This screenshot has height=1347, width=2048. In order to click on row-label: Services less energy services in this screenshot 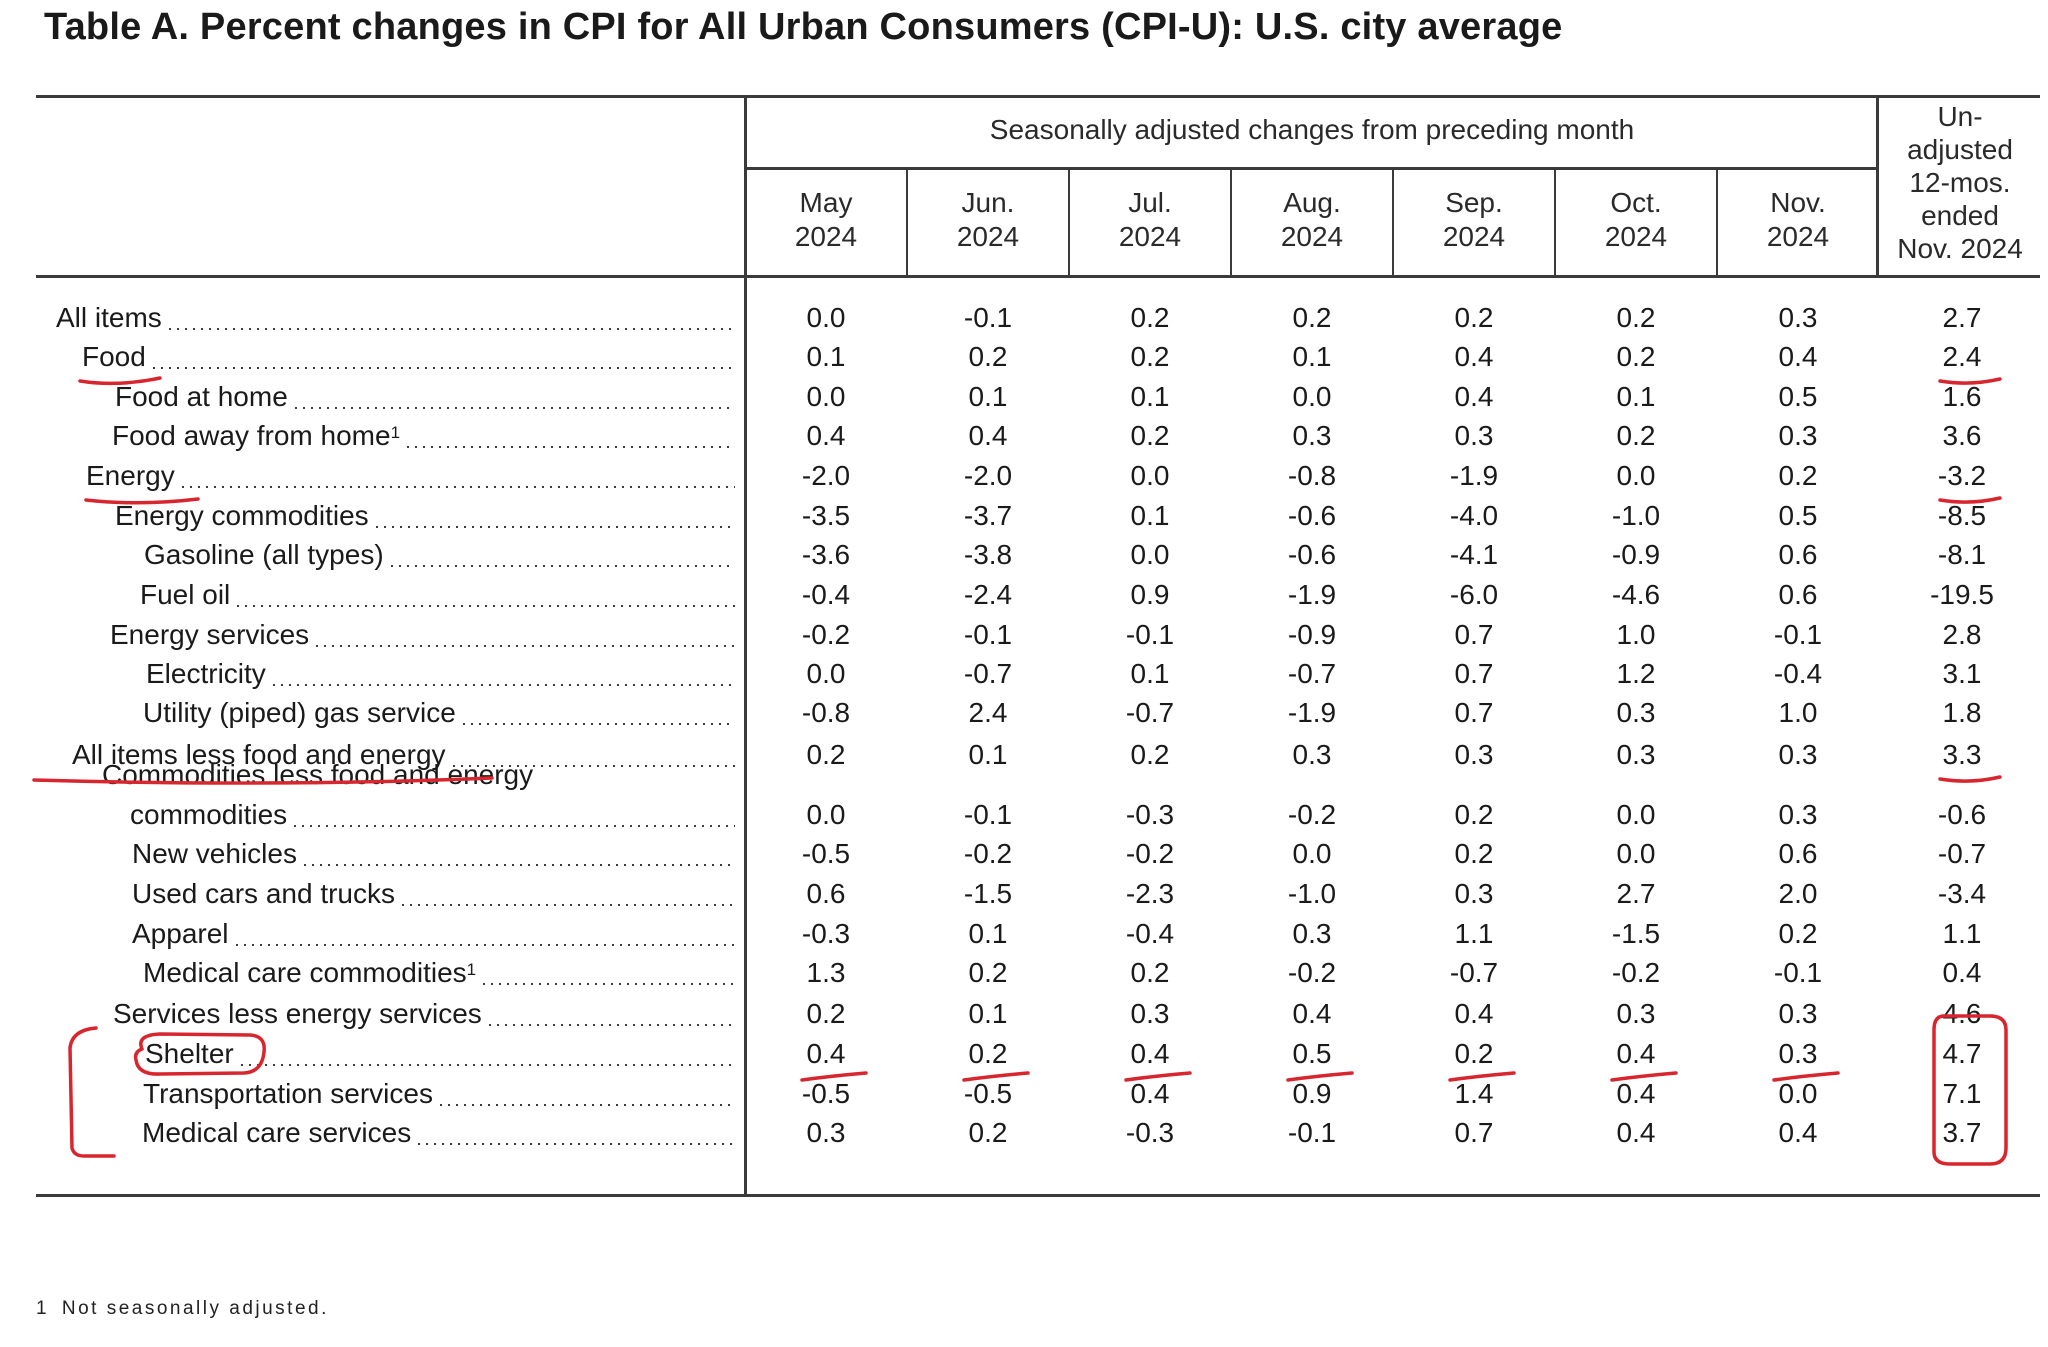, I will do `click(297, 1014)`.